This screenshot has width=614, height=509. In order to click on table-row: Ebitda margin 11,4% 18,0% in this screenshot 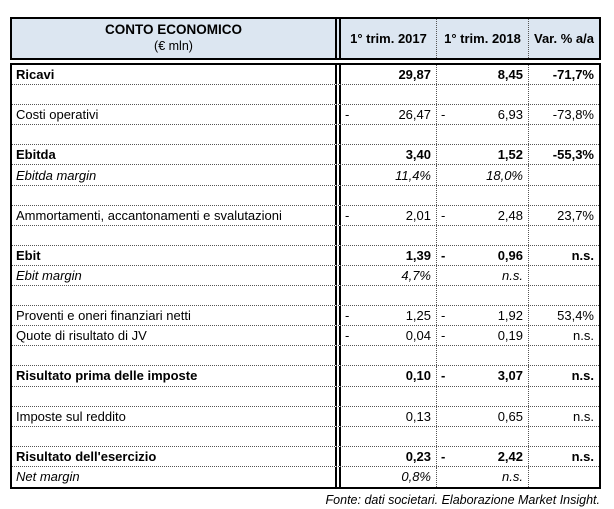, I will do `click(305, 175)`.